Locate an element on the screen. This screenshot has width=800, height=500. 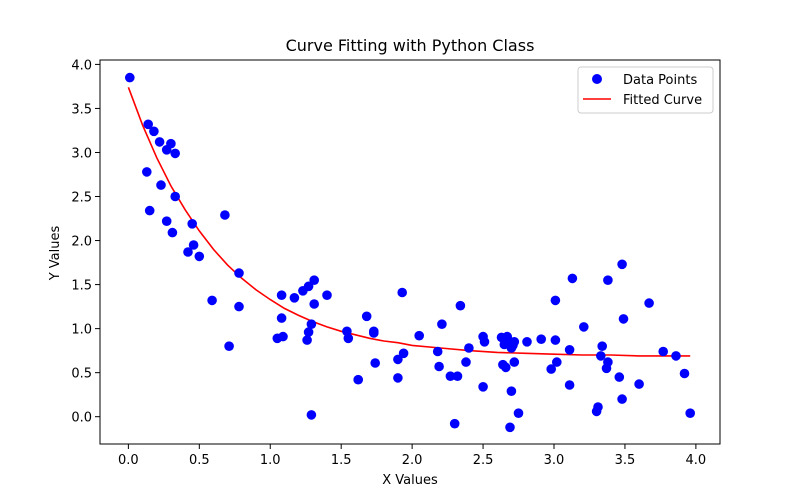
y-tick-label: 2.0 is located at coordinates (81, 242).